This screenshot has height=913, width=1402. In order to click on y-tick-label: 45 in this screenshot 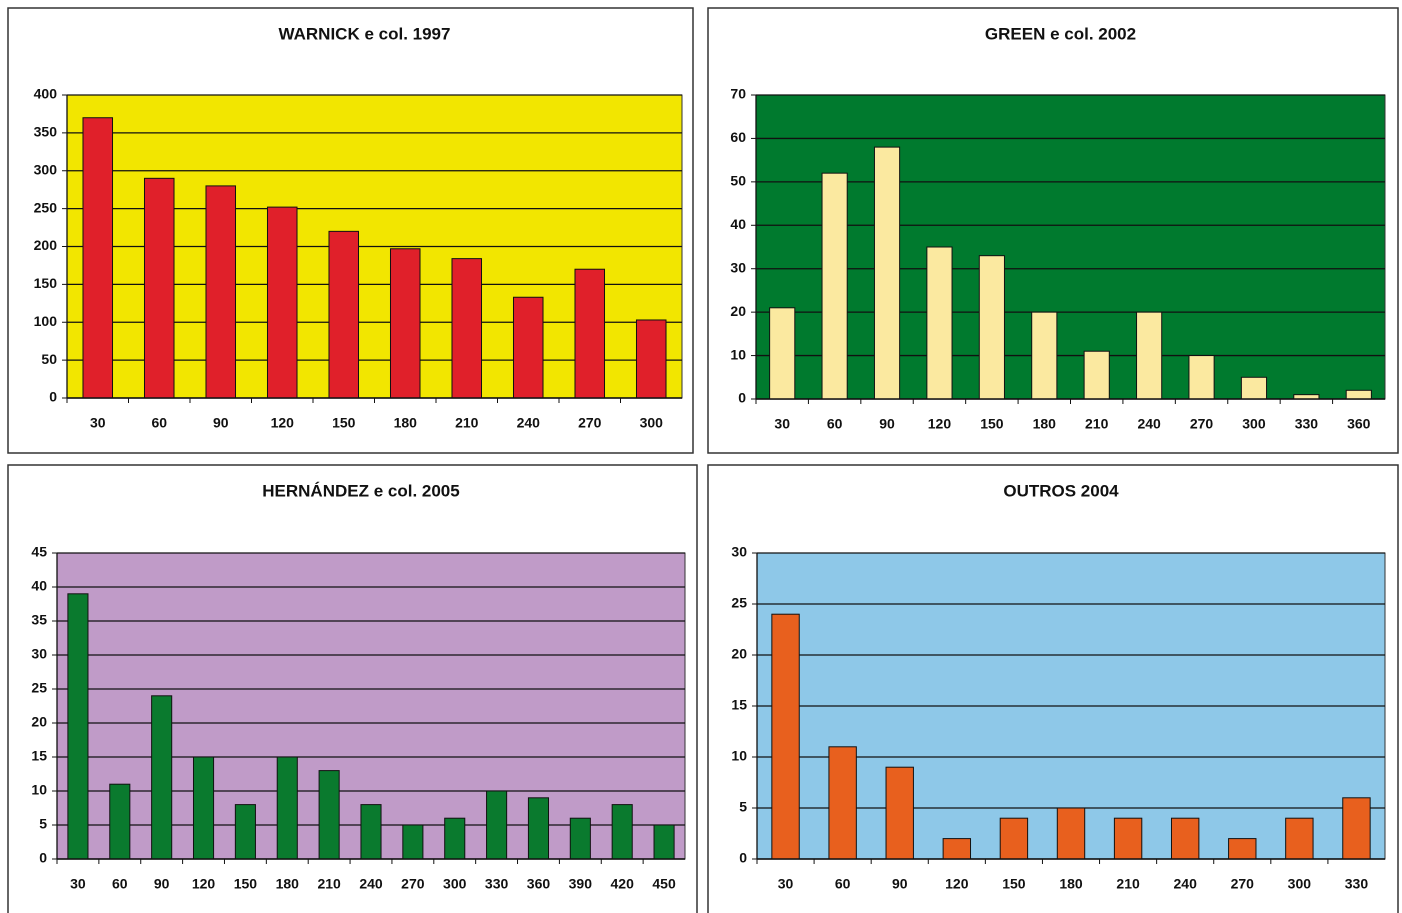, I will do `click(39, 552)`.